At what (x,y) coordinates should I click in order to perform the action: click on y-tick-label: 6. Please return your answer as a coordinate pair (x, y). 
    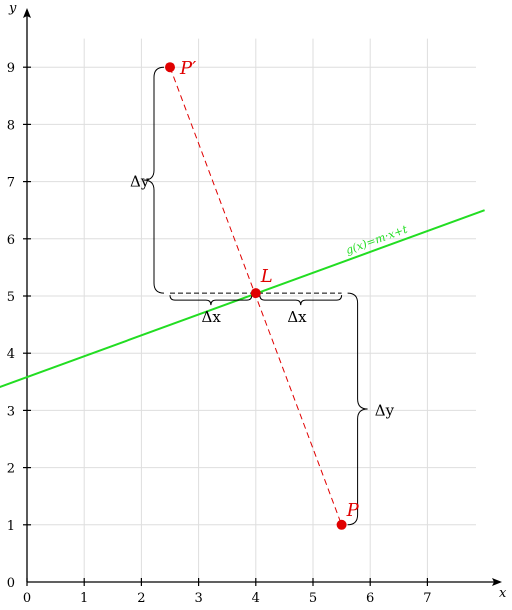
    Looking at the image, I should click on (11, 240).